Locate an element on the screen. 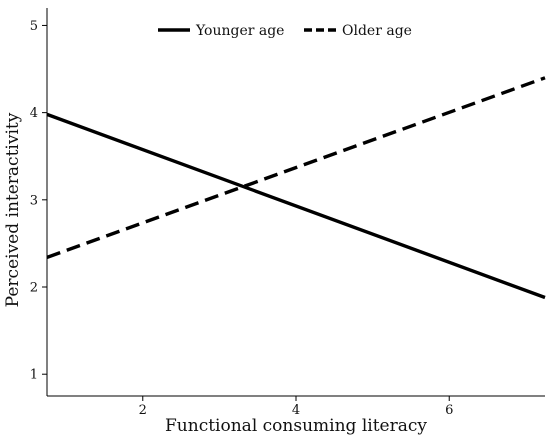  x-tick-label: 2 is located at coordinates (143, 410).